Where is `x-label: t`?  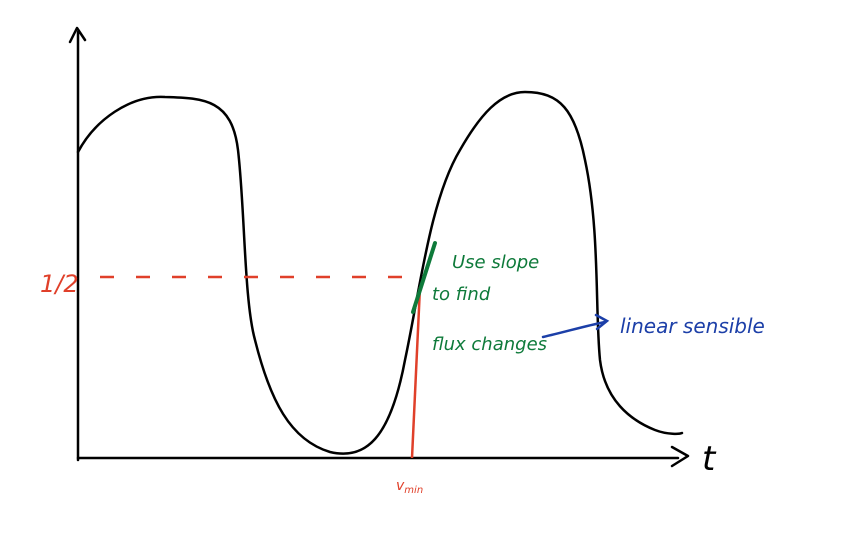 x-label: t is located at coordinates (709, 459).